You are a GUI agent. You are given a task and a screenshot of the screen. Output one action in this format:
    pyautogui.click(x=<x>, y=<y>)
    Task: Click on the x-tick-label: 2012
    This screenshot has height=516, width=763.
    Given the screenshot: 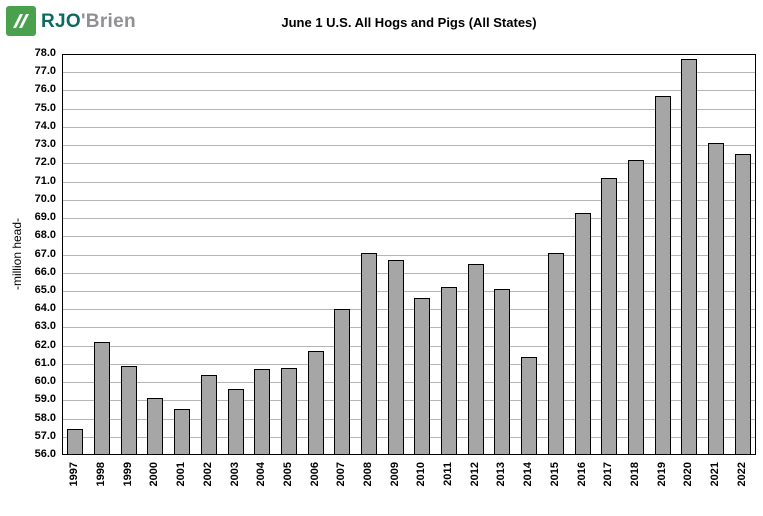 What is the action you would take?
    pyautogui.click(x=474, y=474)
    